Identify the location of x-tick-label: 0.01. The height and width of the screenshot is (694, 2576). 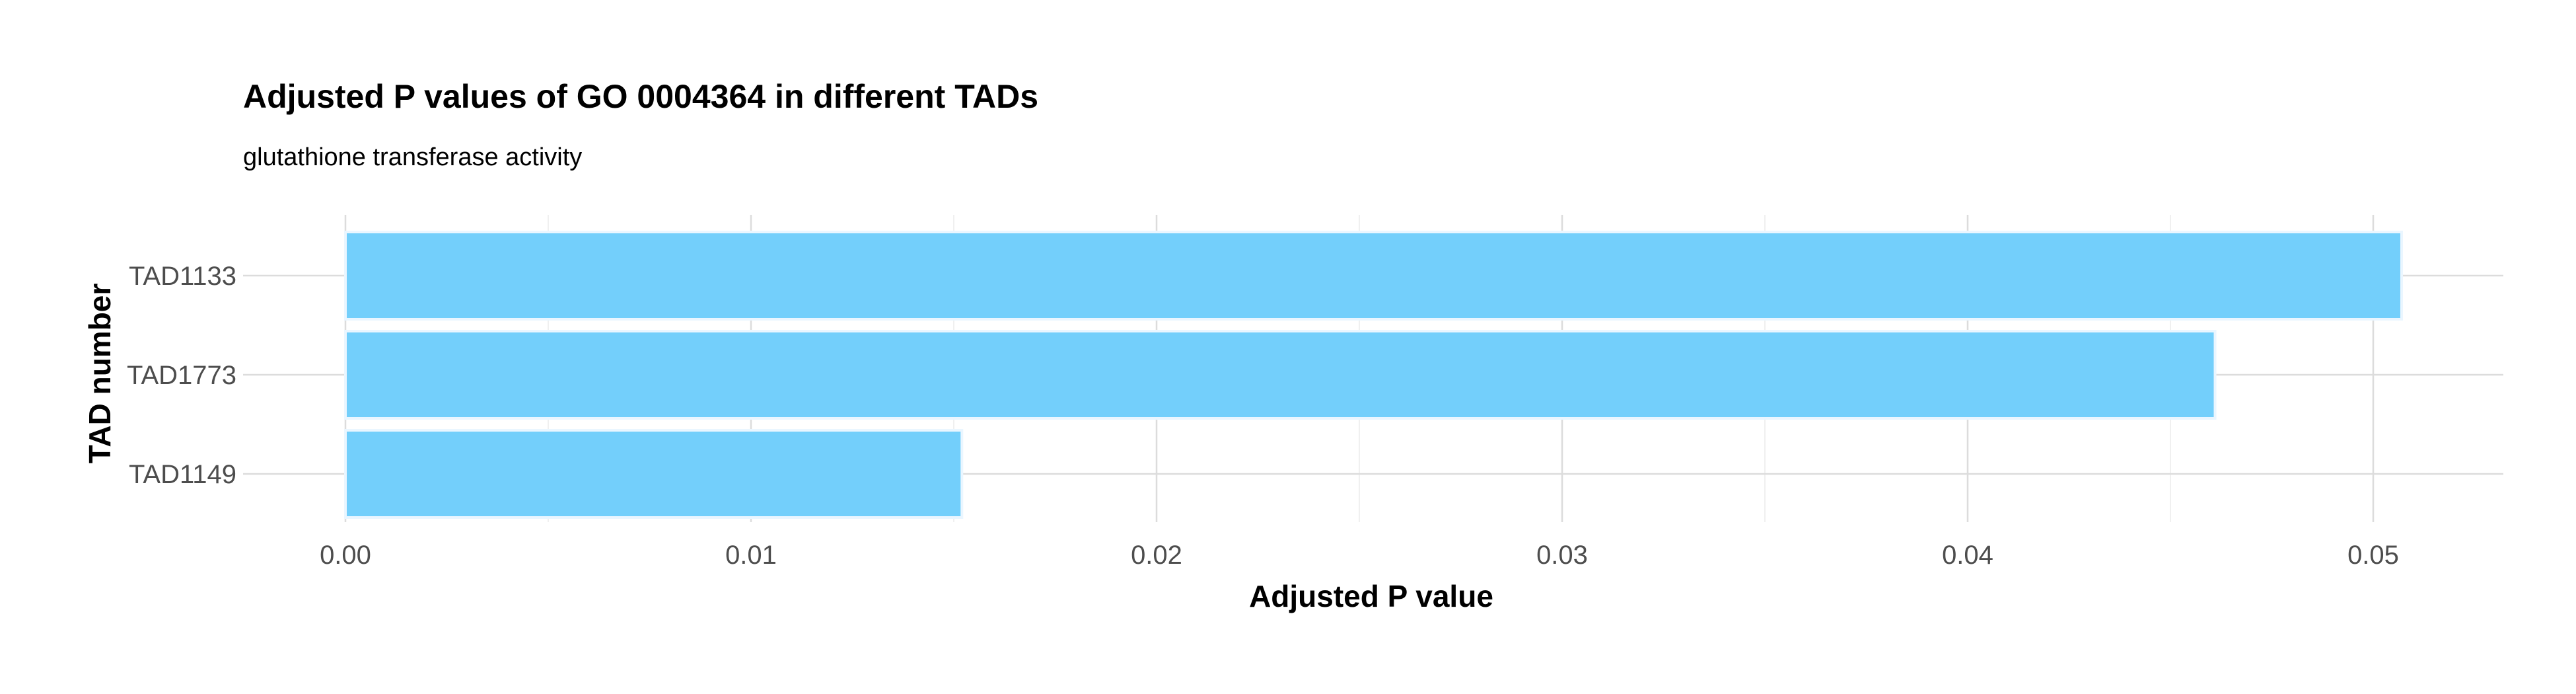
(751, 555).